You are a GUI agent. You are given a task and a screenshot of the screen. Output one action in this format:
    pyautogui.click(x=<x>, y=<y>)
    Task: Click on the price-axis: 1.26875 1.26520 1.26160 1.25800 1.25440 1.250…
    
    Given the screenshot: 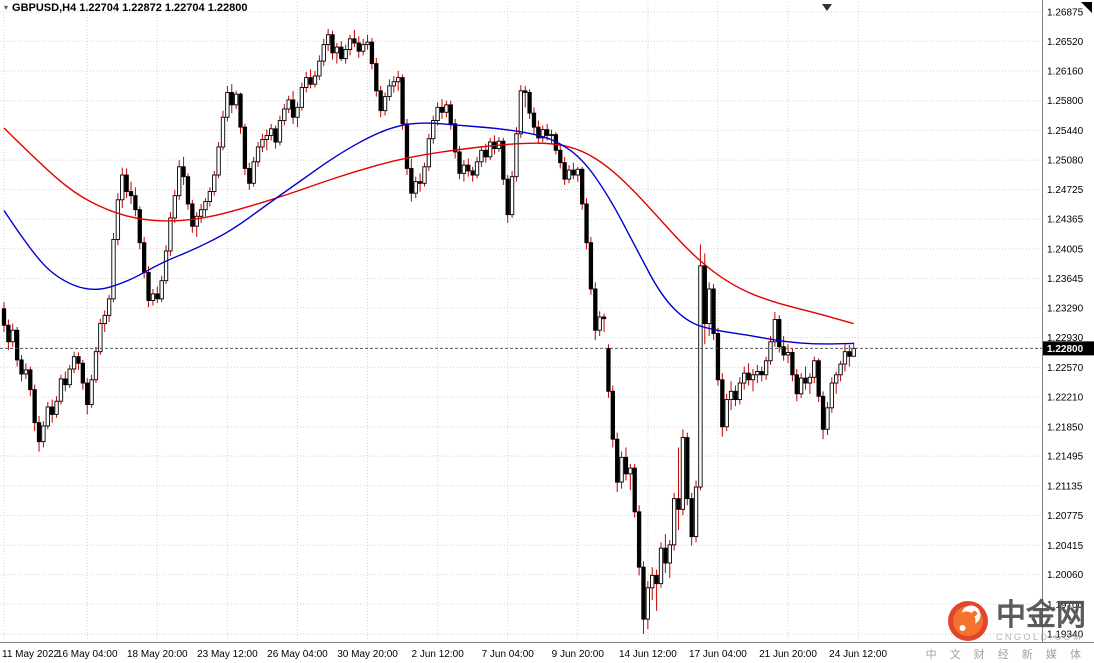 What is the action you would take?
    pyautogui.click(x=1065, y=324)
    